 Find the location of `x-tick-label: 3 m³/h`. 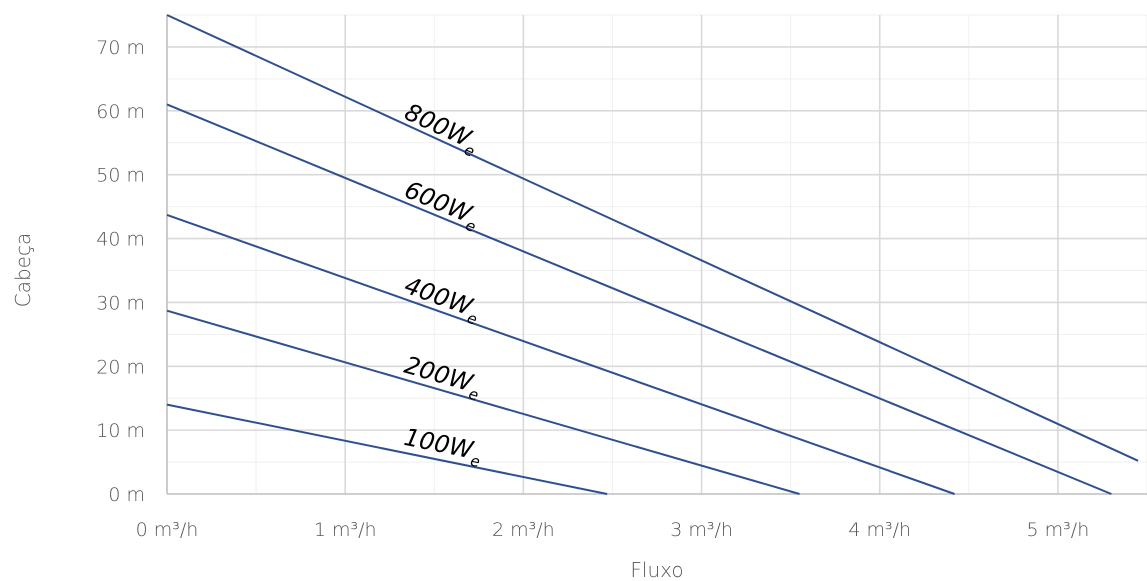

x-tick-label: 3 m³/h is located at coordinates (701, 530).